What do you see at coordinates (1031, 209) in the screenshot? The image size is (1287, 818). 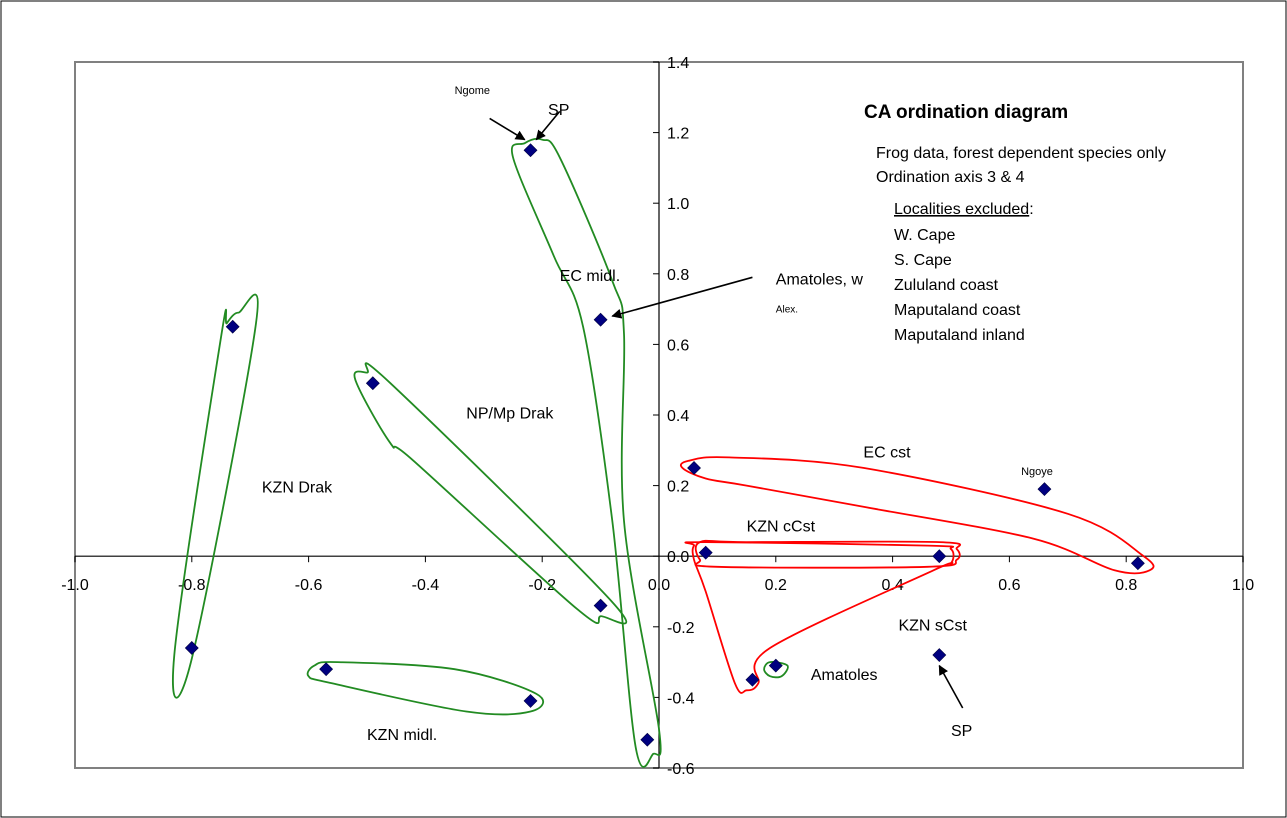 I see `excluded-heading-colon: :` at bounding box center [1031, 209].